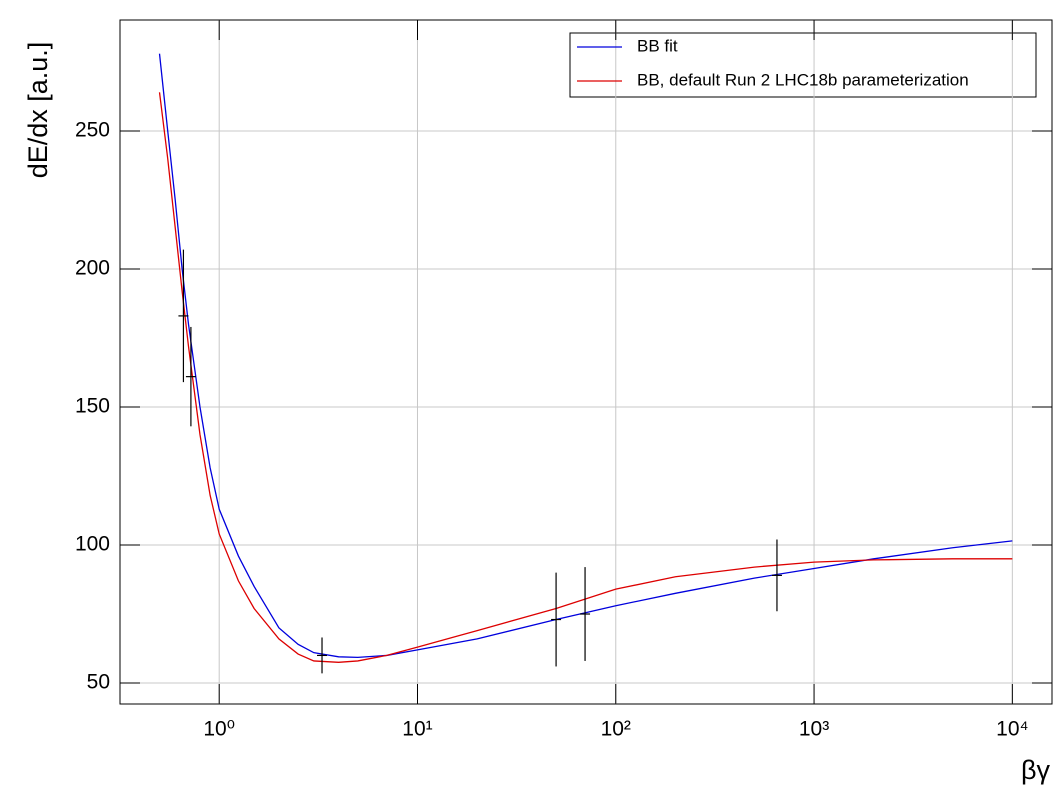  Describe the element at coordinates (92, 544) in the screenshot. I see `y-tick-label: 100` at that location.